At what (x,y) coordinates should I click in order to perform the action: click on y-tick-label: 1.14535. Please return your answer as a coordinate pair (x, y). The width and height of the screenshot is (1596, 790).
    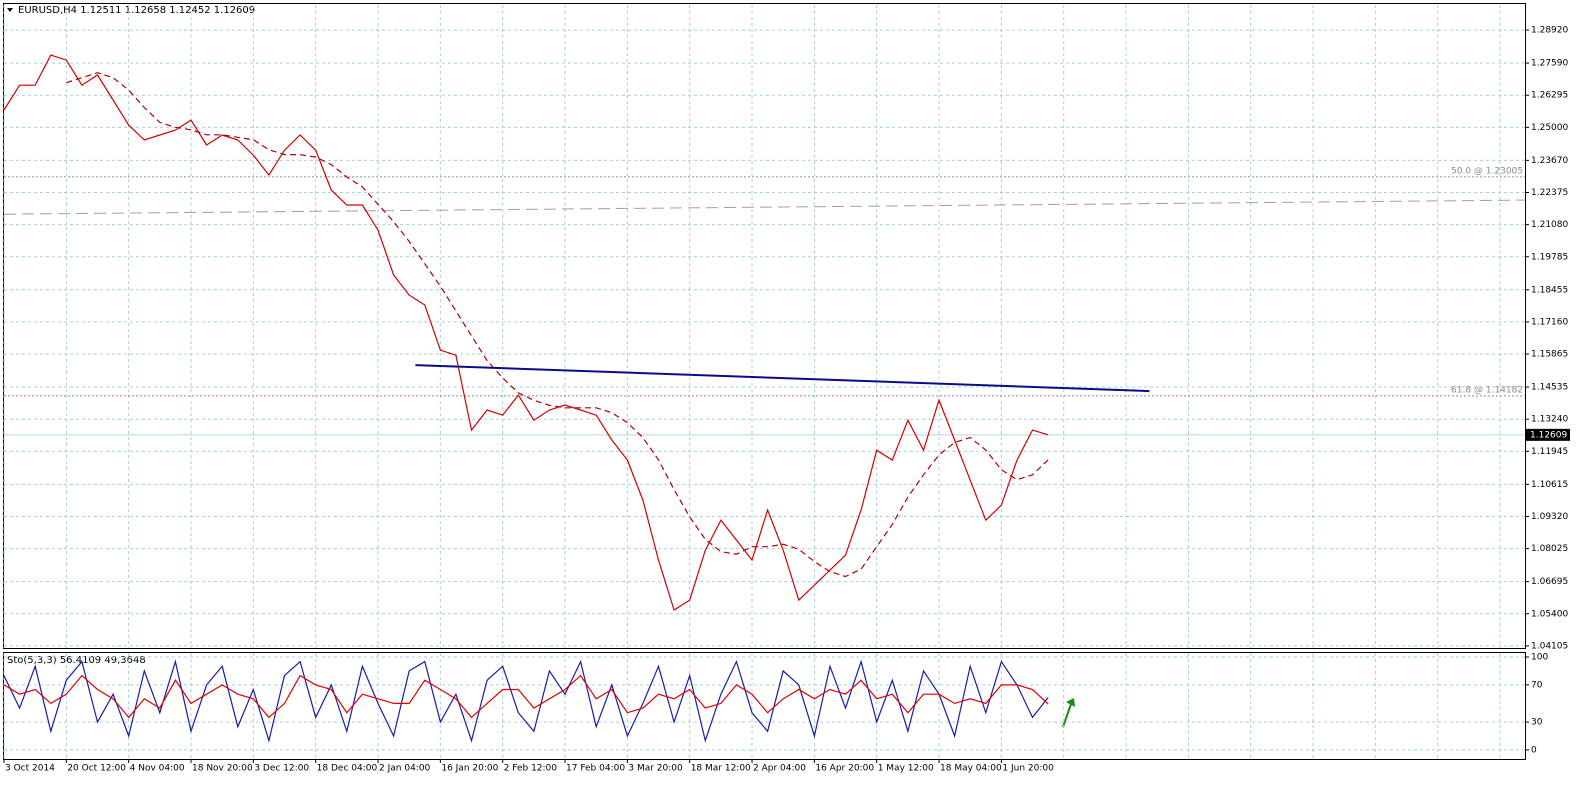
    Looking at the image, I should click on (1549, 388).